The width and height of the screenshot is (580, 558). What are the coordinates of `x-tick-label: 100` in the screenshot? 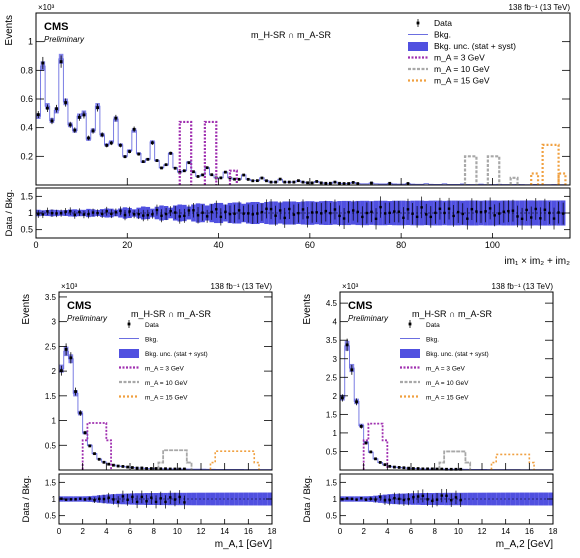 It's located at (492, 245).